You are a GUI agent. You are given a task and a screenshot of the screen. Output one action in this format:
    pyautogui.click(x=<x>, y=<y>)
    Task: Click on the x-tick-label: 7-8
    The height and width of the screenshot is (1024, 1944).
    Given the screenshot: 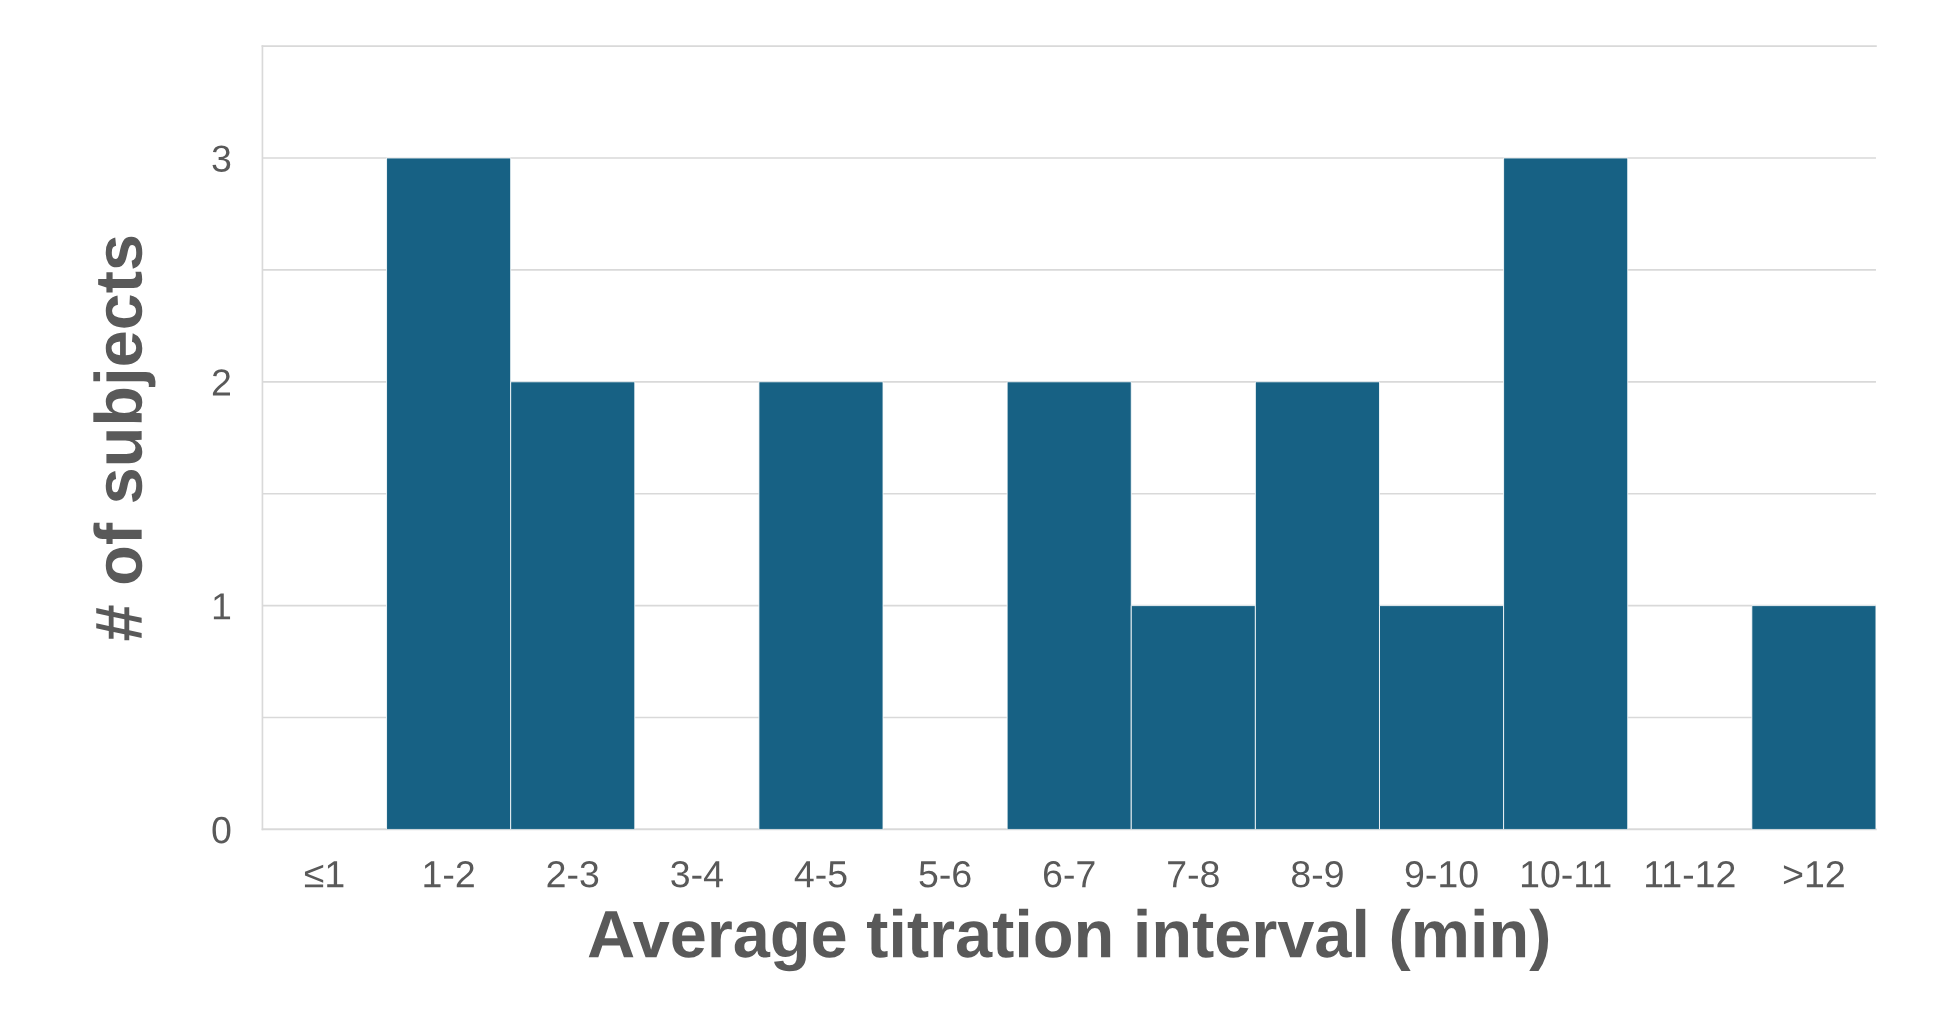 What is the action you would take?
    pyautogui.click(x=1193, y=874)
    